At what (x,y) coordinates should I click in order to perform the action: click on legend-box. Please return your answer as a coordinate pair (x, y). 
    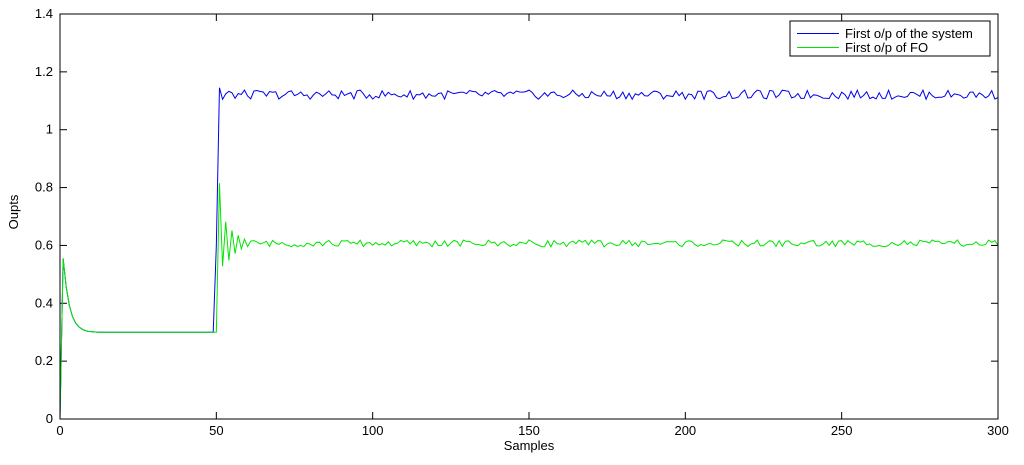
    Looking at the image, I should click on (890, 38).